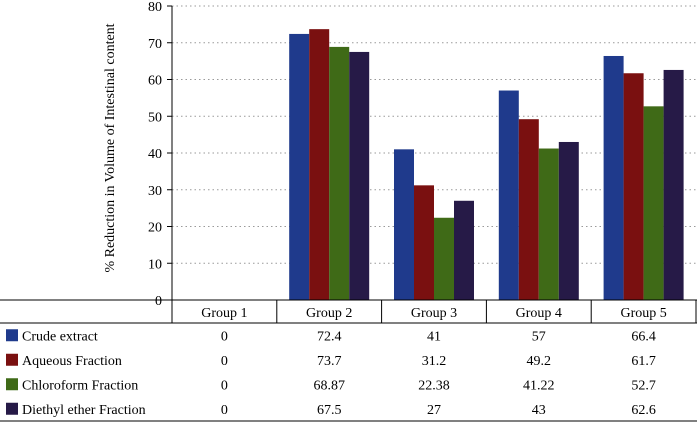 This screenshot has height=424, width=697. Describe the element at coordinates (80, 385) in the screenshot. I see `legend-label: Chloroform Fraction` at that location.